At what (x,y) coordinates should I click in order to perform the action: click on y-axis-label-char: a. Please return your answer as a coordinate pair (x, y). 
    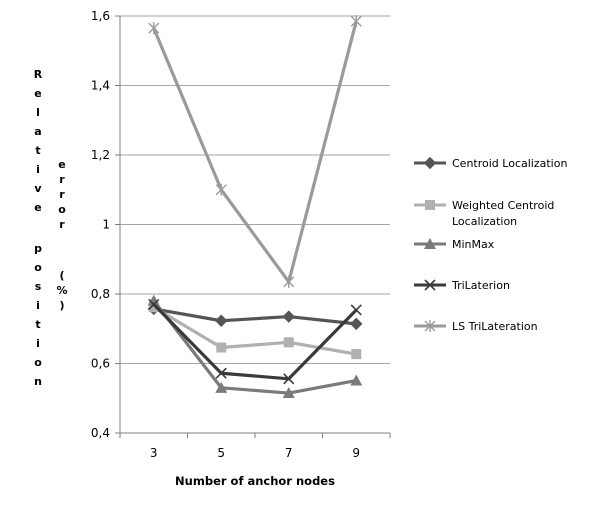
    Looking at the image, I should click on (37, 131).